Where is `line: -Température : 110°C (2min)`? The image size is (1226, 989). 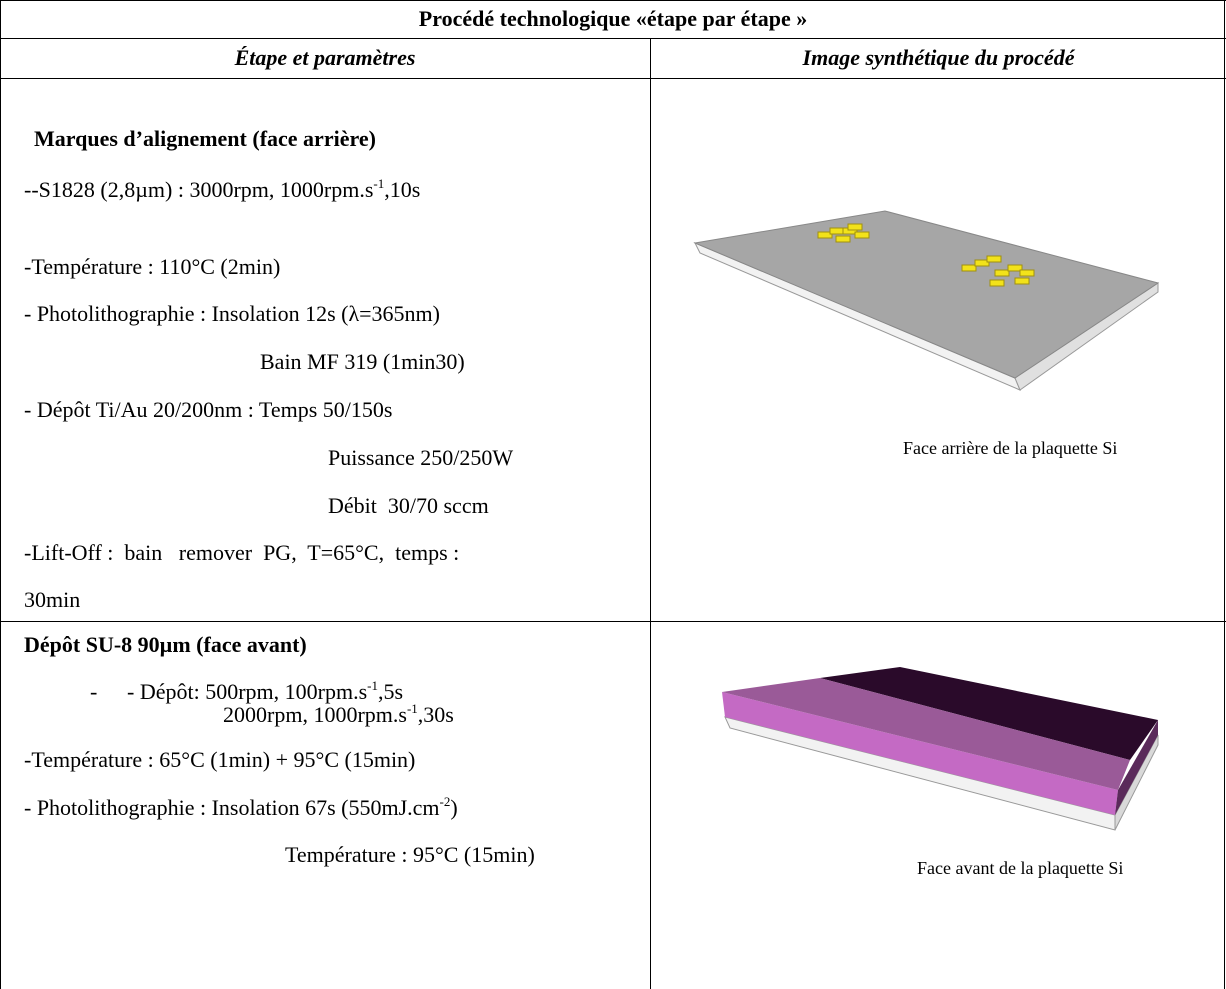 line: -Température : 110°C (2min) is located at coordinates (152, 267).